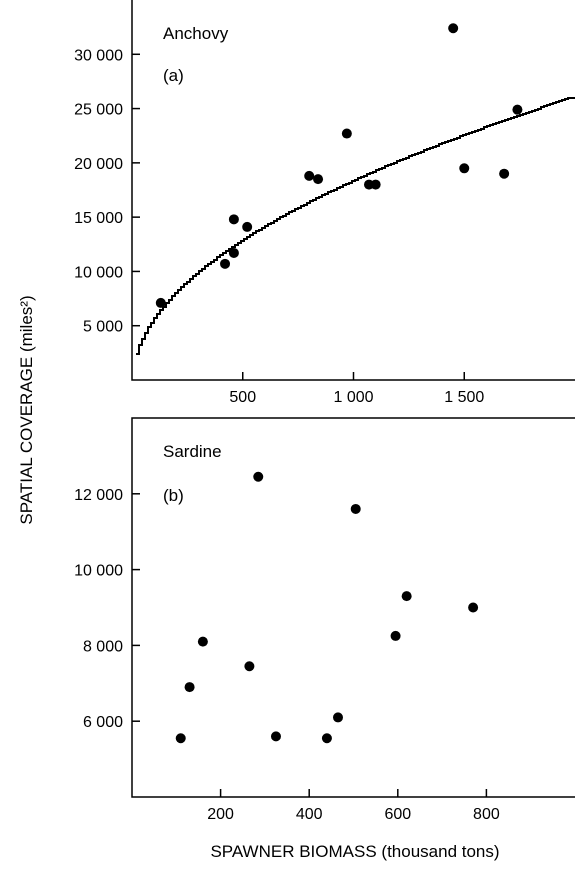  I want to click on y-tick-label: 30 000, so click(98, 55).